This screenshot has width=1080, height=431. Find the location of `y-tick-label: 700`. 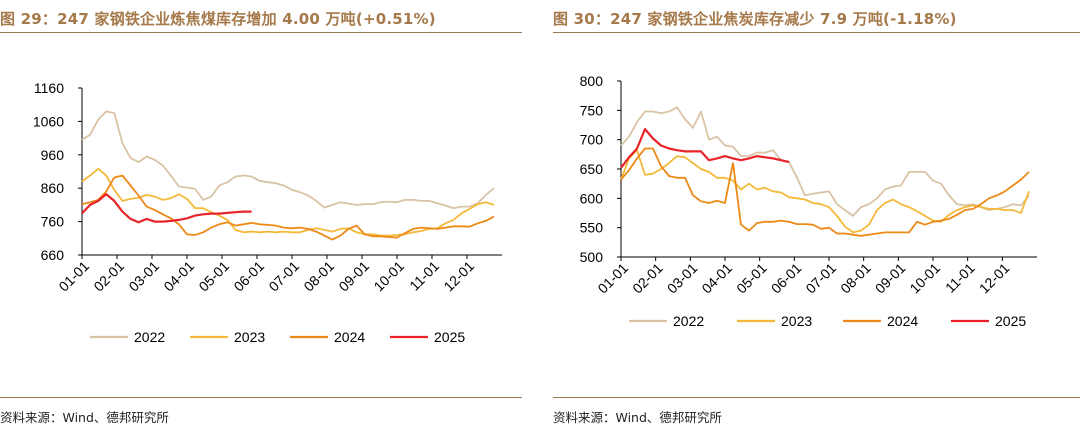

y-tick-label: 700 is located at coordinates (592, 140).